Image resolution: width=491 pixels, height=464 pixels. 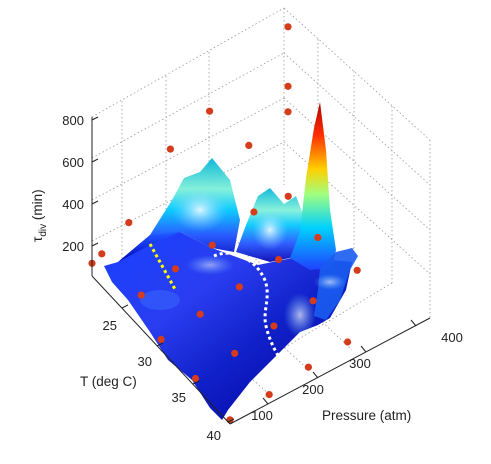 What do you see at coordinates (108, 381) in the screenshot?
I see `y-axis-label: T (deg C)` at bounding box center [108, 381].